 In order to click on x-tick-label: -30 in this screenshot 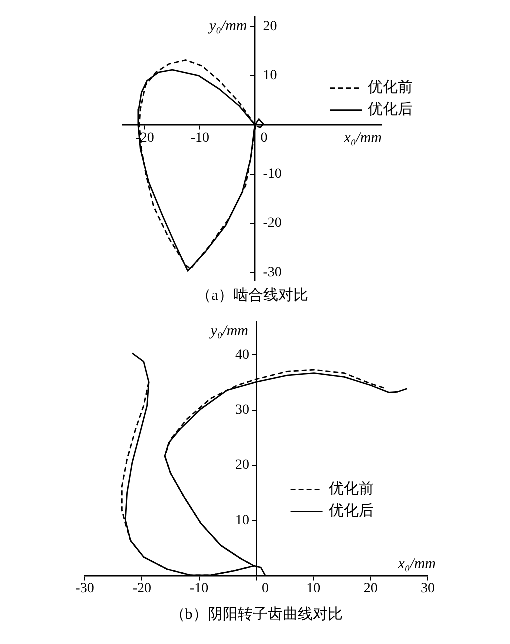, I will do `click(85, 589)`.